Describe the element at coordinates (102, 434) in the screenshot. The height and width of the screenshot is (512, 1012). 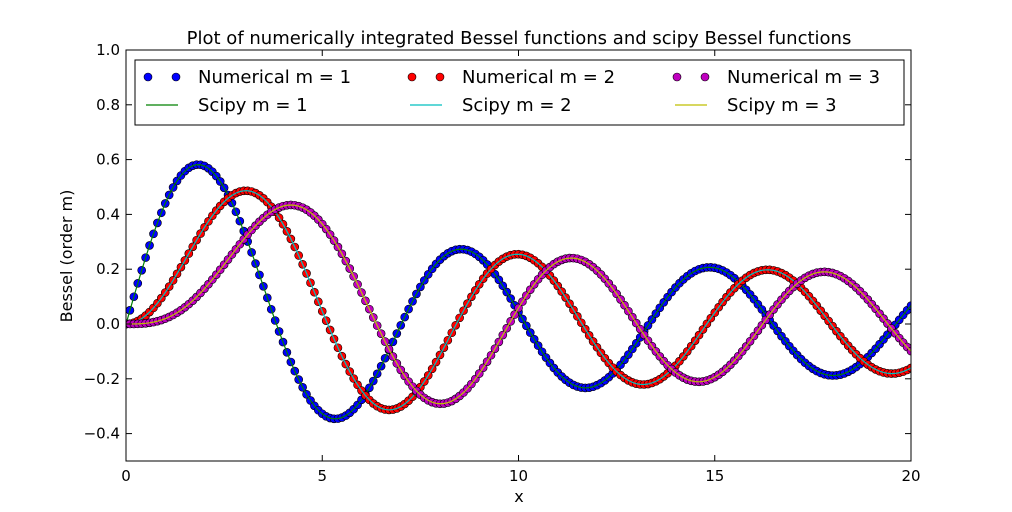
I see `y-tick-label: −0.4` at that location.